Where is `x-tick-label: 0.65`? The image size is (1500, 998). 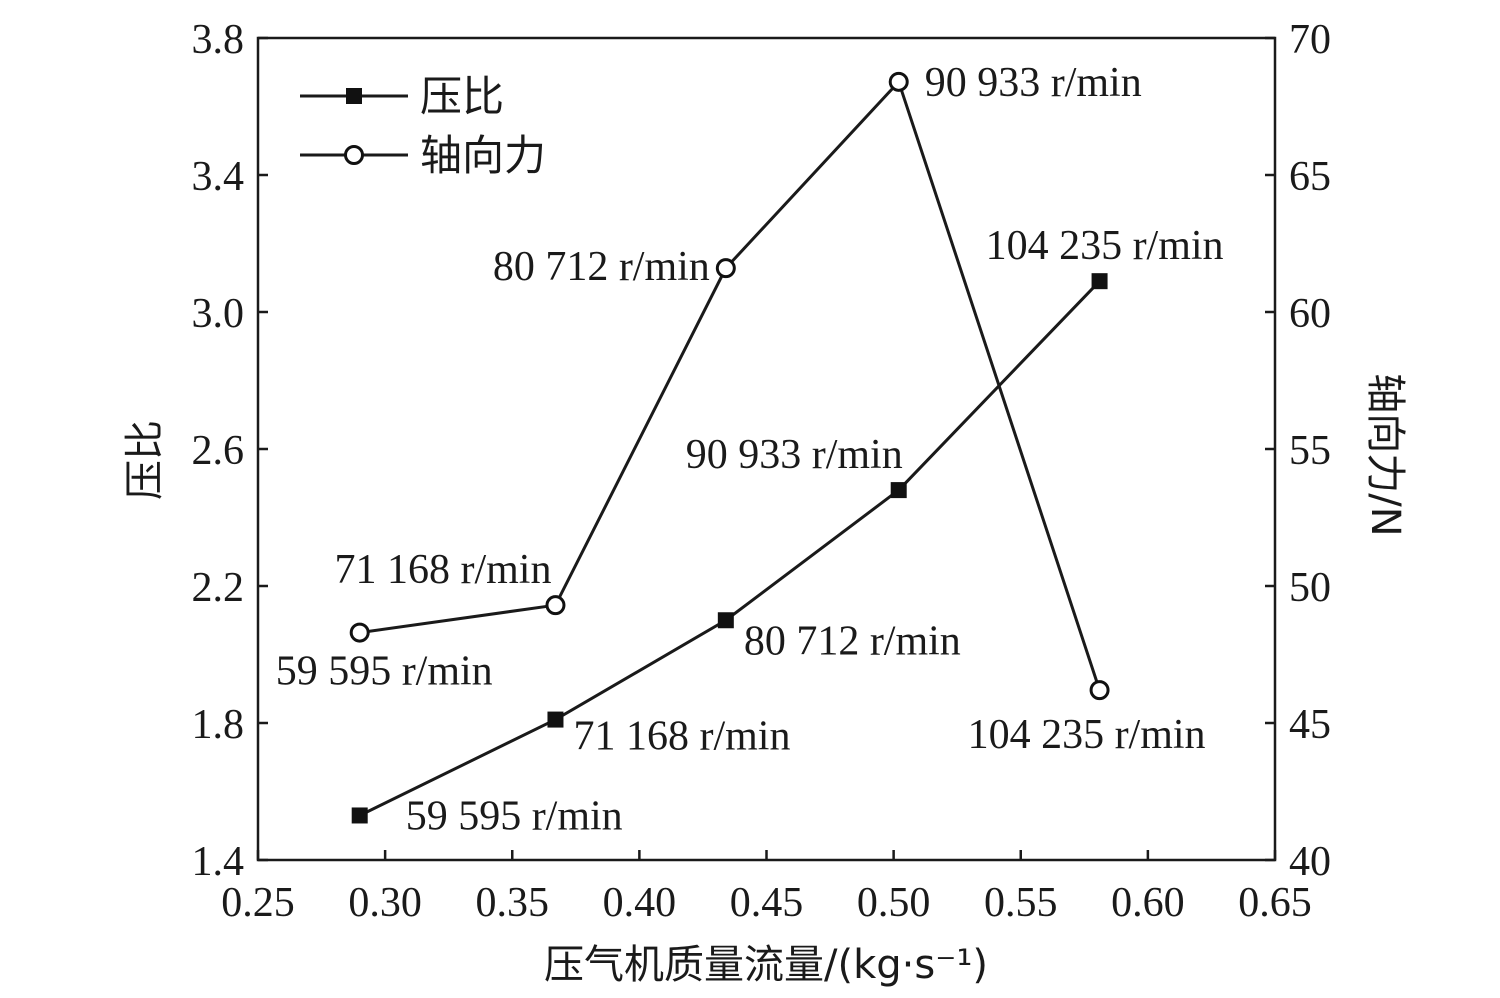 x-tick-label: 0.65 is located at coordinates (1275, 903).